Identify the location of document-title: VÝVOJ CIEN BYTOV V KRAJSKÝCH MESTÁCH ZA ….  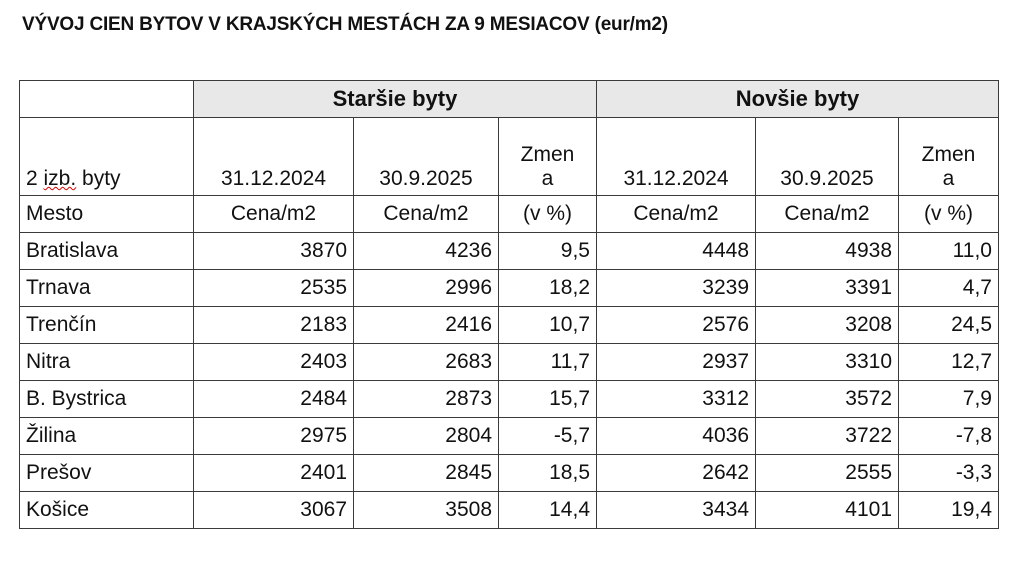
(345, 24).